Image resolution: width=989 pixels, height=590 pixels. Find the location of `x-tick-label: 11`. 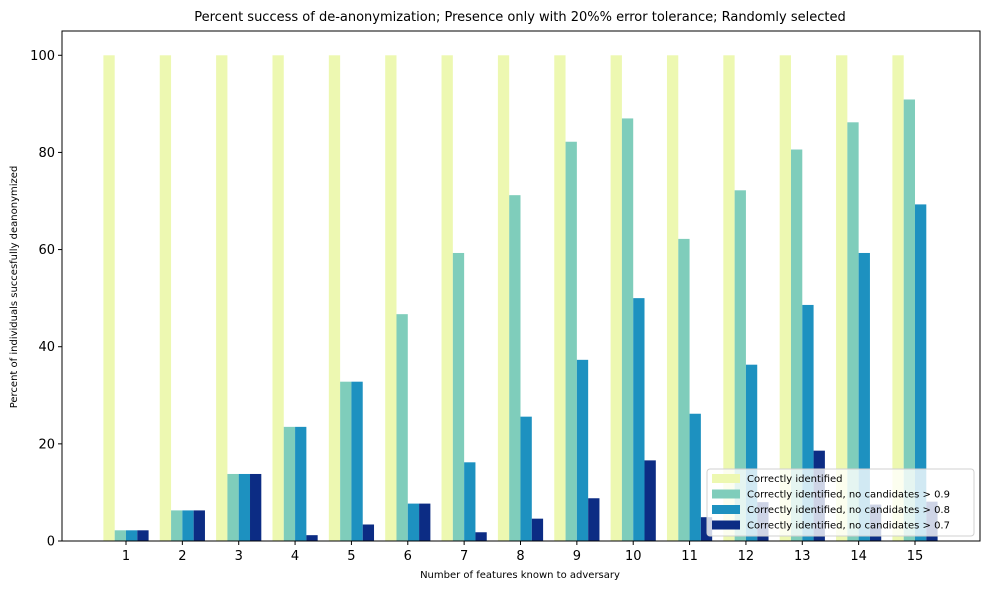

x-tick-label: 11 is located at coordinates (689, 556).